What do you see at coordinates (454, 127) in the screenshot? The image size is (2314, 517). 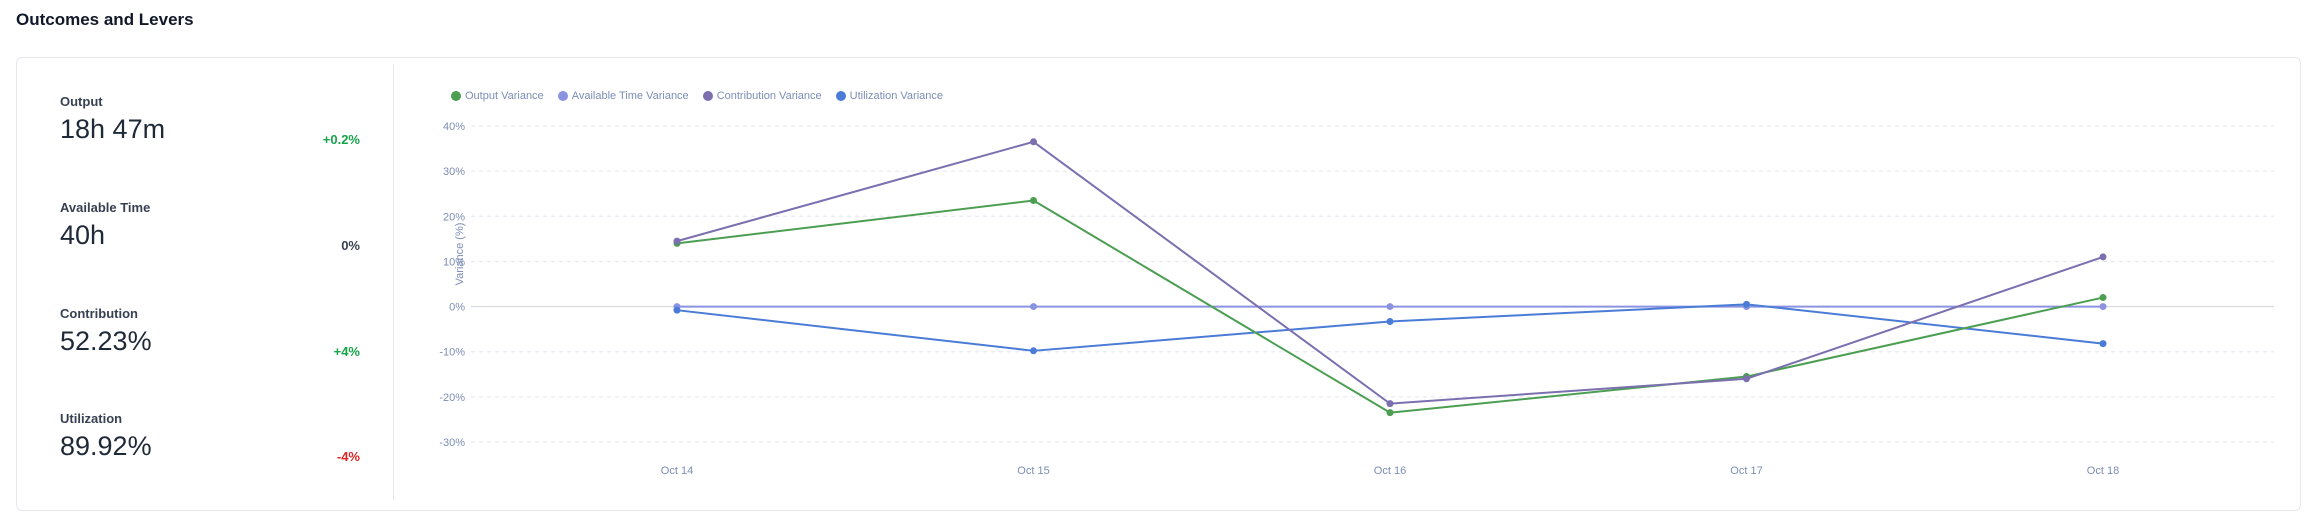 I see `y-tick-label: 40%` at bounding box center [454, 127].